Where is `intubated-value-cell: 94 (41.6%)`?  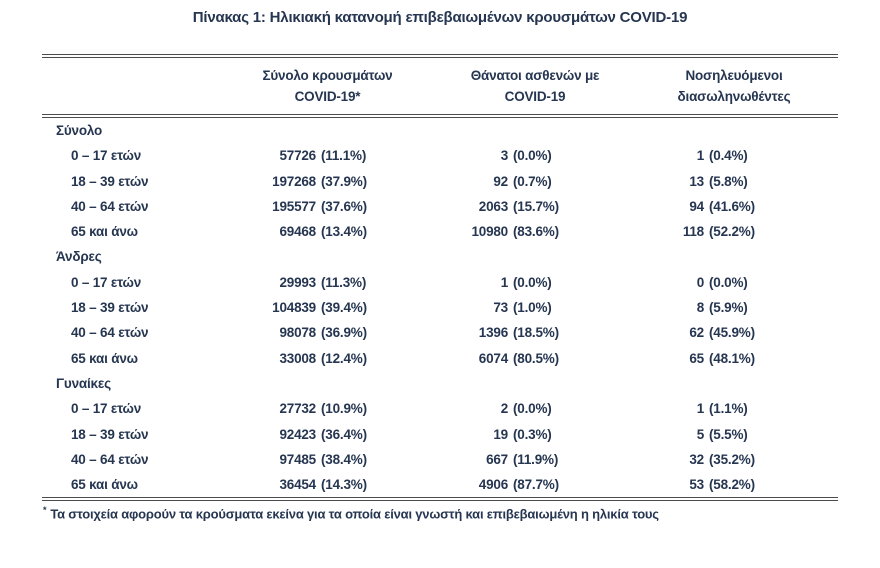 intubated-value-cell: 94 (41.6%) is located at coordinates (734, 206).